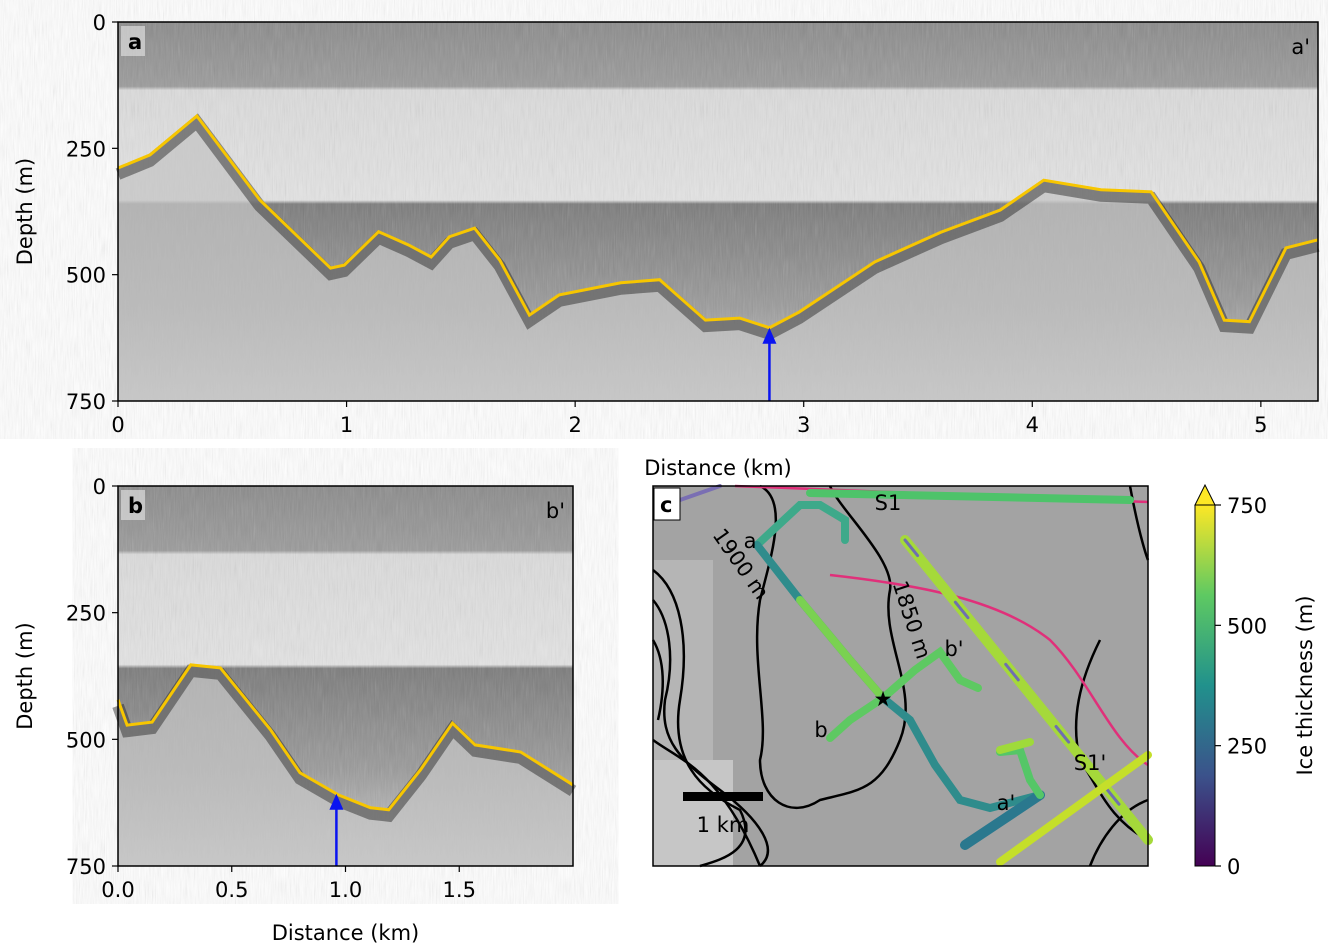  What do you see at coordinates (345, 890) in the screenshot?
I see `x-tick-label: 1.0` at bounding box center [345, 890].